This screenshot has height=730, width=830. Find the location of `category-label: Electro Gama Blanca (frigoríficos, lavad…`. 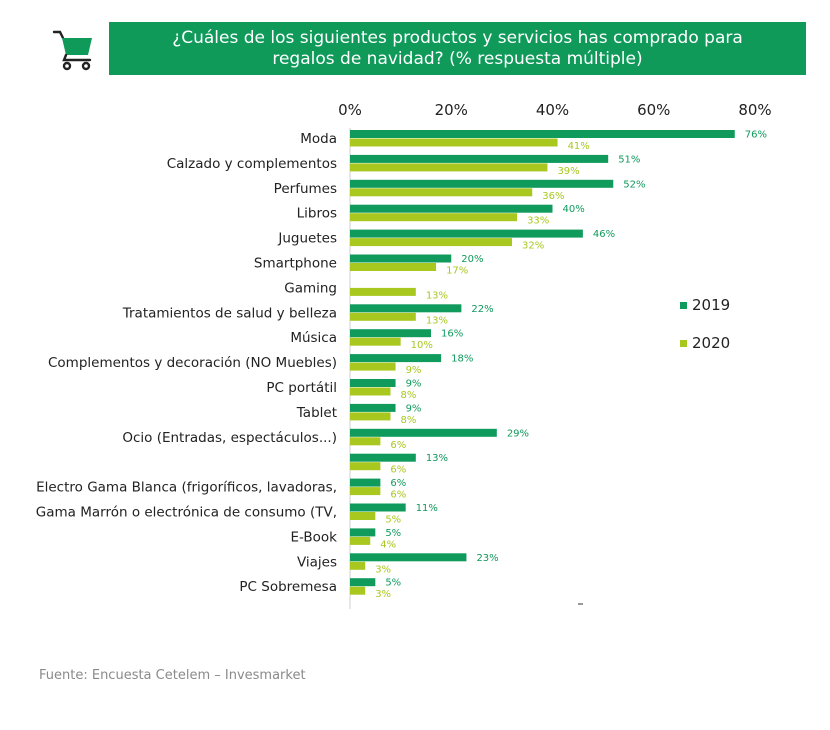

category-label: Electro Gama Blanca (frigoríficos, lavad… is located at coordinates (186, 488).